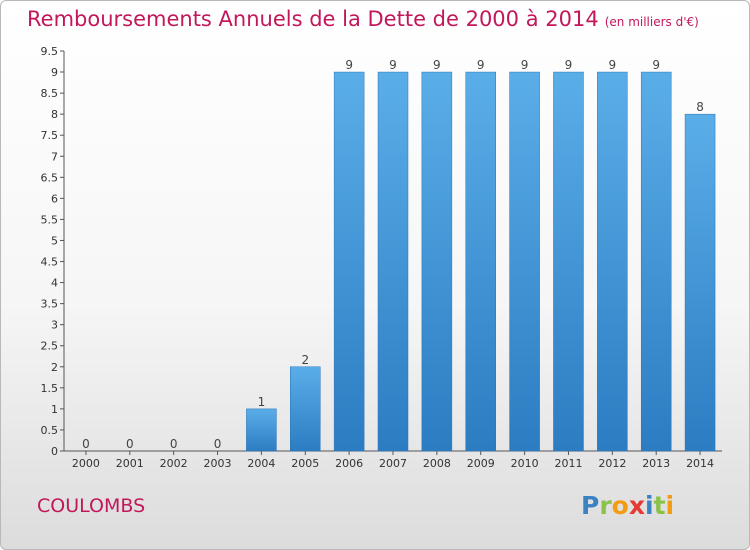 The width and height of the screenshot is (750, 550). Describe the element at coordinates (50, 219) in the screenshot. I see `y-tick-label: 5.5` at that location.